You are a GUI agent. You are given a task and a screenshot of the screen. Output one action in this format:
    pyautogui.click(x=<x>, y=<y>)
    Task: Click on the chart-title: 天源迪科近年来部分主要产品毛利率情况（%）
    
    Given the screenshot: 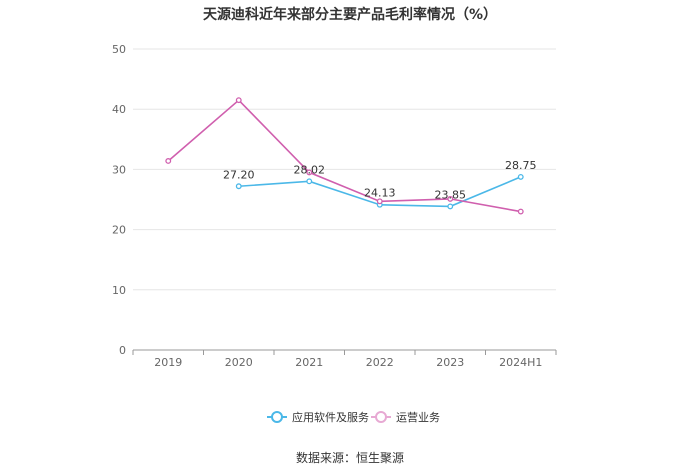 What is the action you would take?
    pyautogui.click(x=350, y=15)
    